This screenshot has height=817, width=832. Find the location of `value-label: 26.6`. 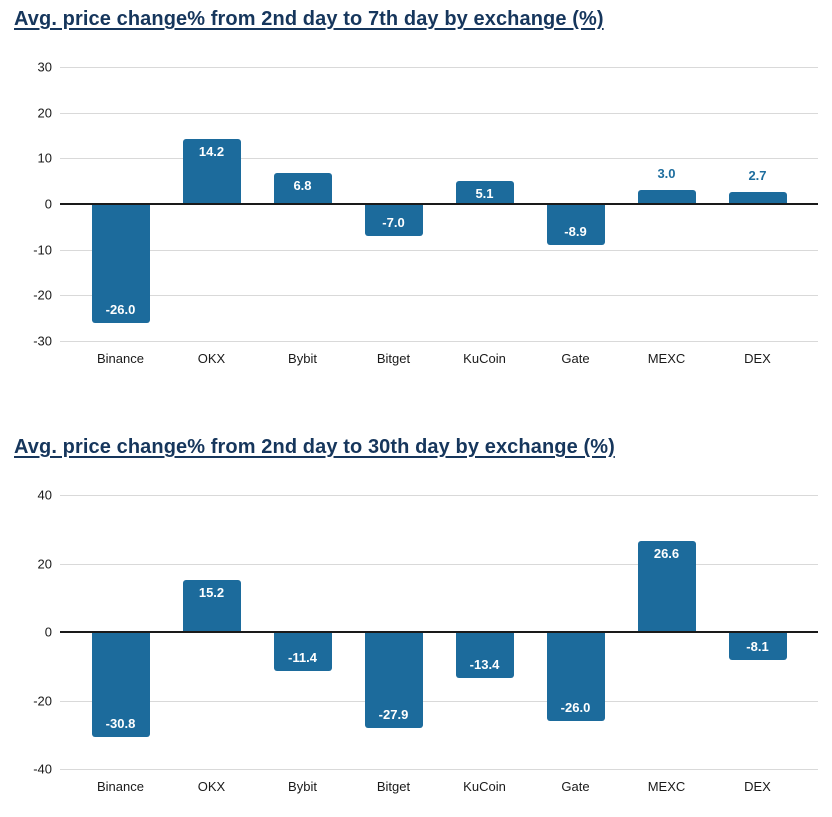

value-label: 26.6 is located at coordinates (666, 553).